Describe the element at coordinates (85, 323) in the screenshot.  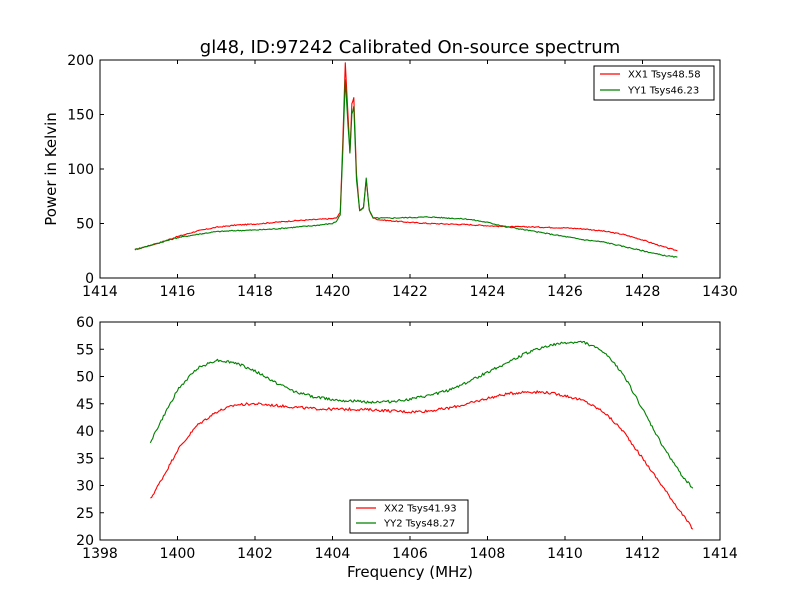
I see `bottom-y-tick-label: 60` at that location.